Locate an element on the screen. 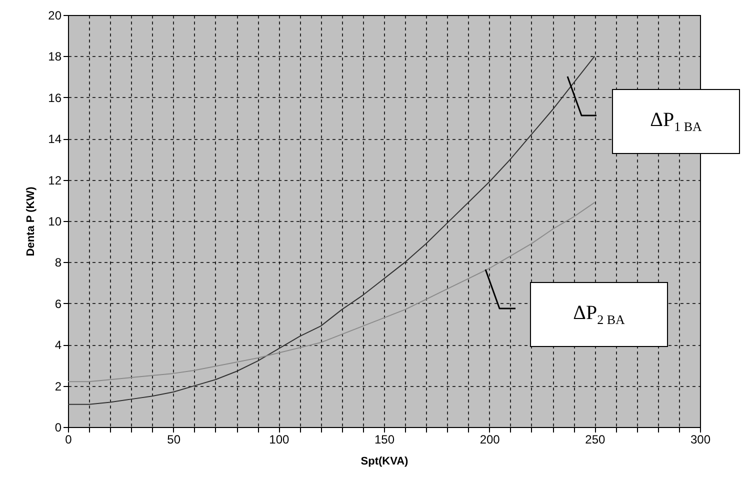 The width and height of the screenshot is (742, 503). x-tick-label: 100 is located at coordinates (279, 439).